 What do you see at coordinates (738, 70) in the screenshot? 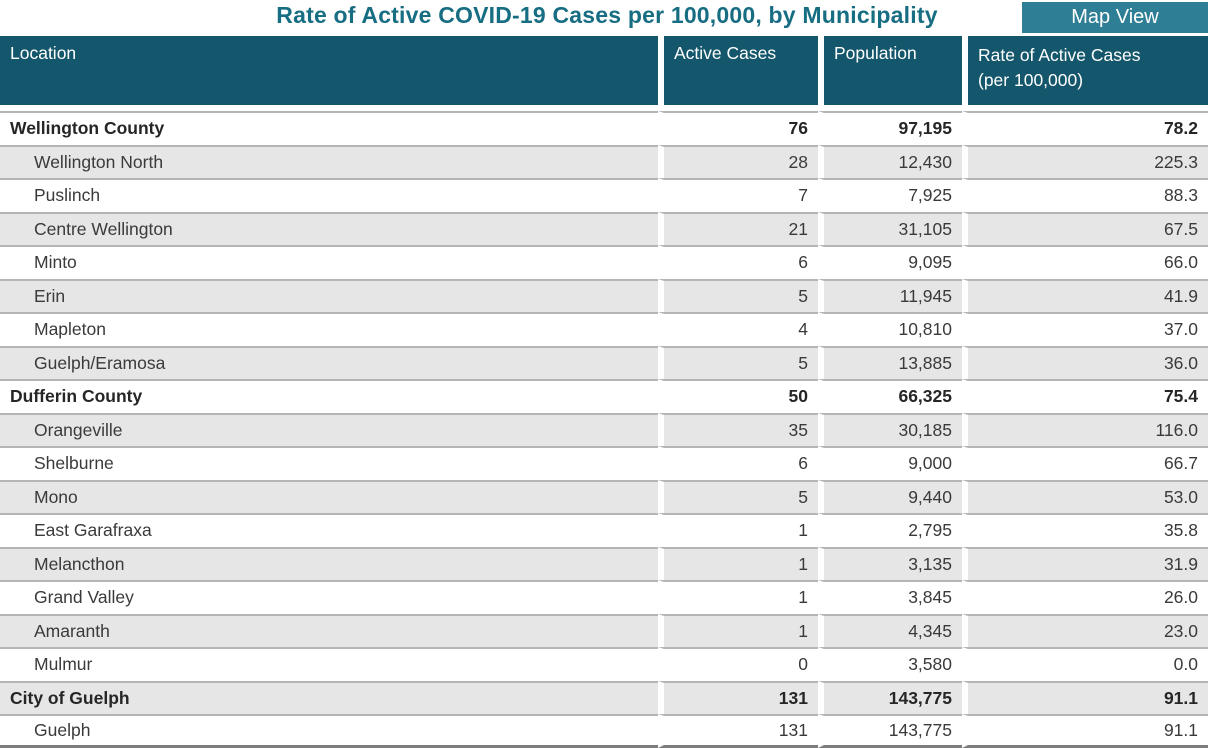
I see `column-header-active-cases: Active Cases` at bounding box center [738, 70].